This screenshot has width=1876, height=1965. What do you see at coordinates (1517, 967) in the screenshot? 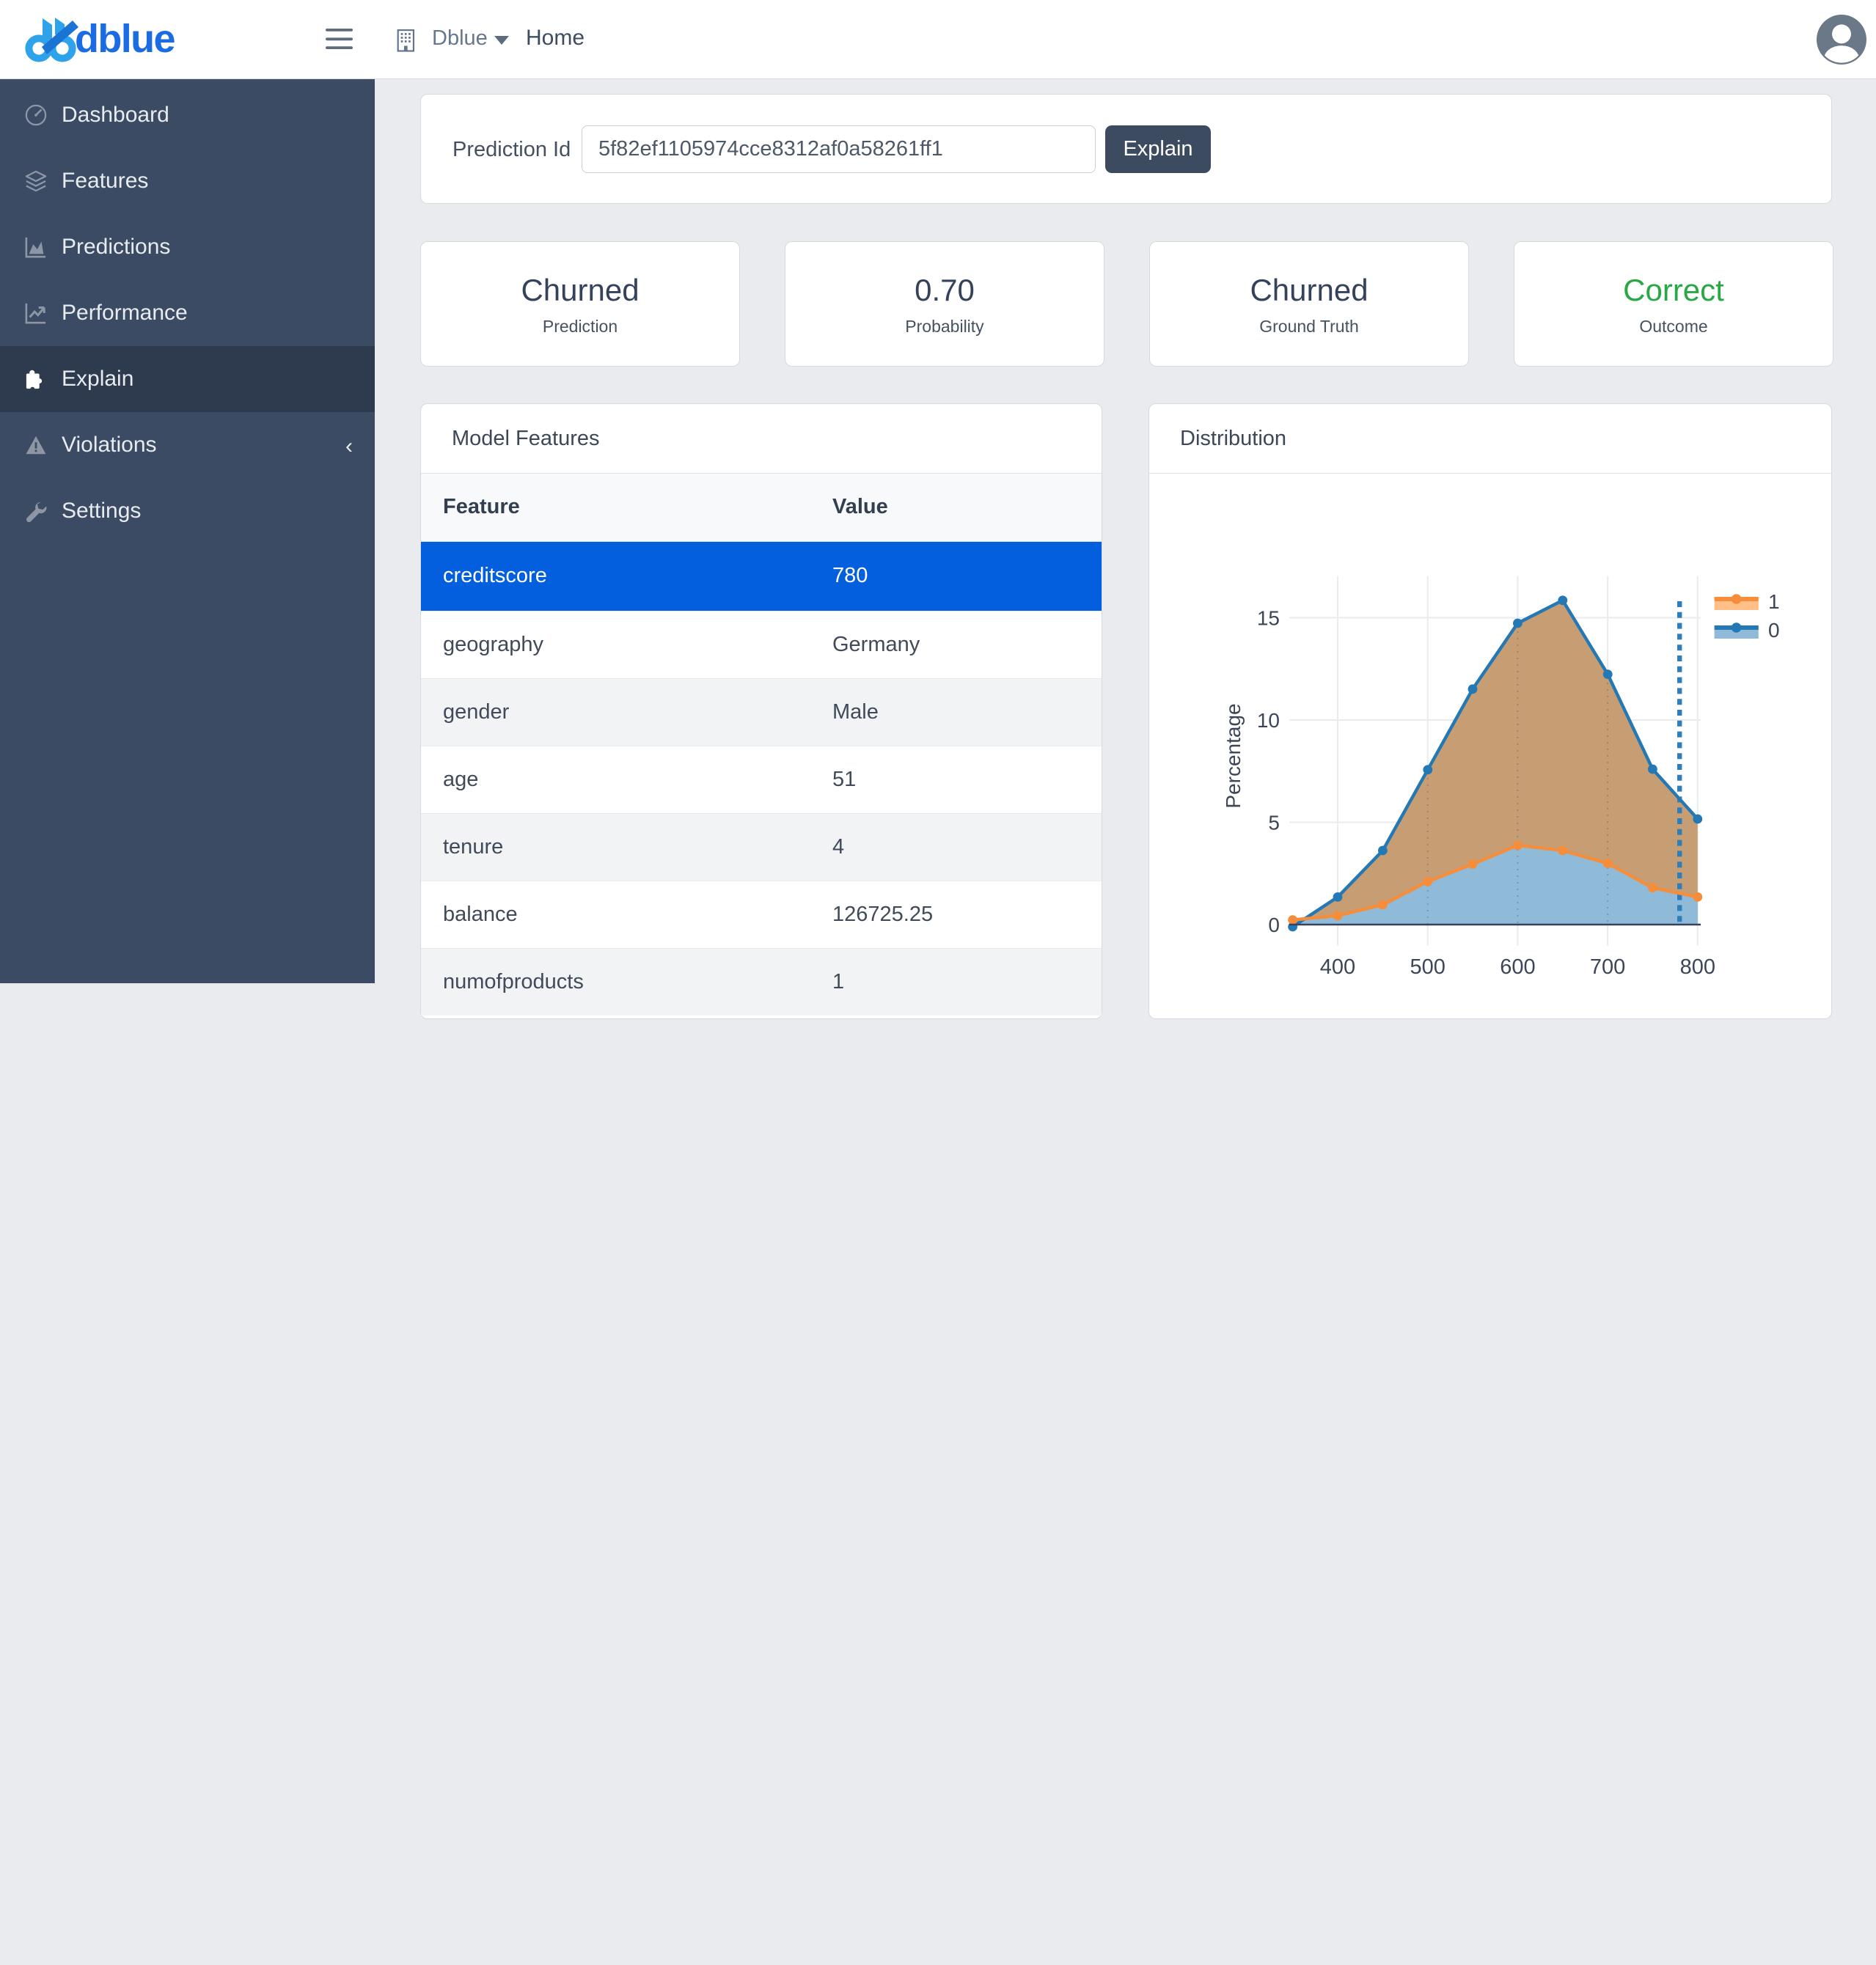
I see `svg-text: 600` at bounding box center [1517, 967].